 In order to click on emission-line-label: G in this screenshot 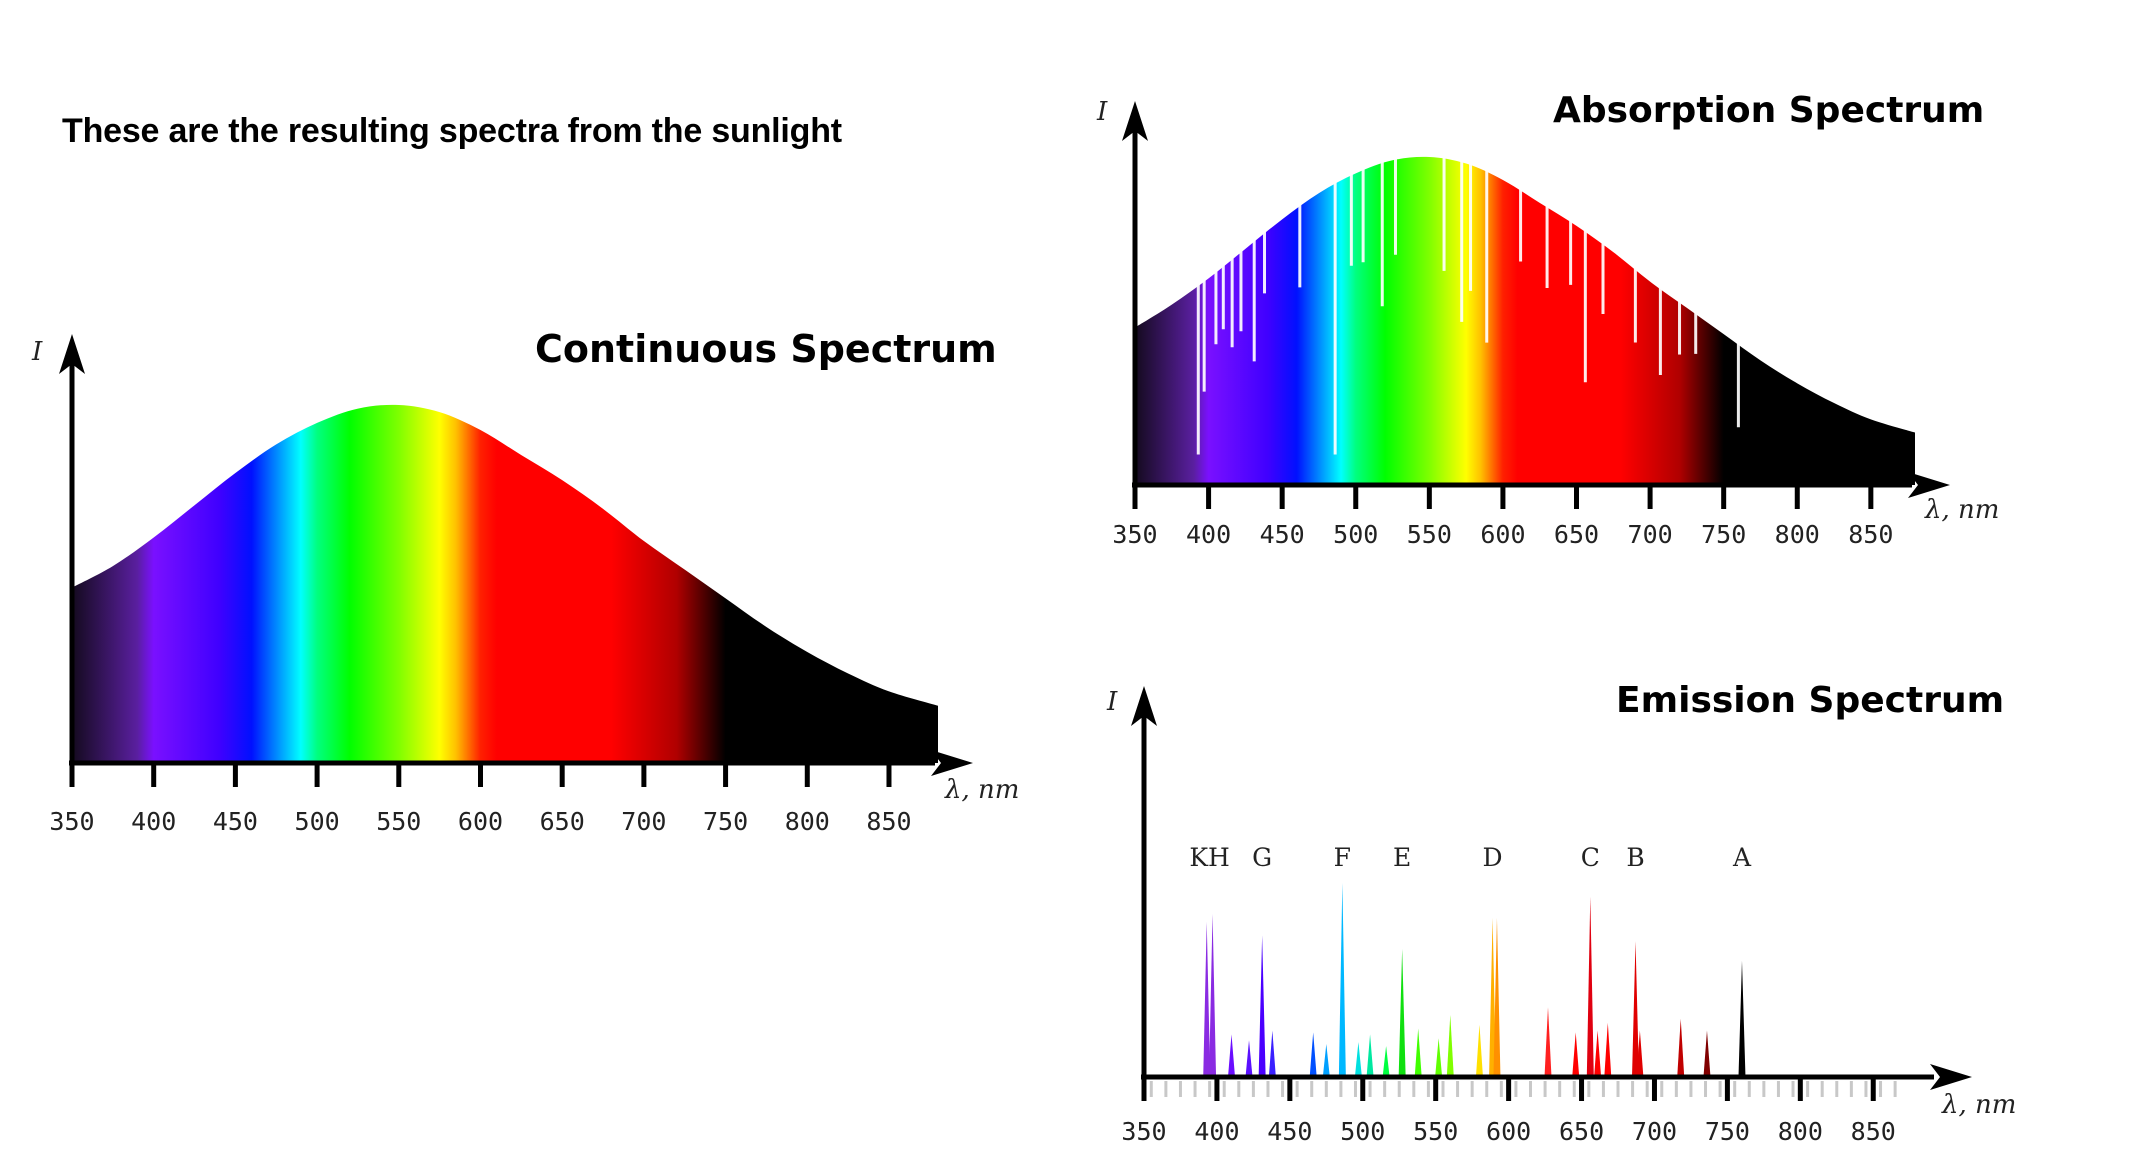, I will do `click(1262, 857)`.